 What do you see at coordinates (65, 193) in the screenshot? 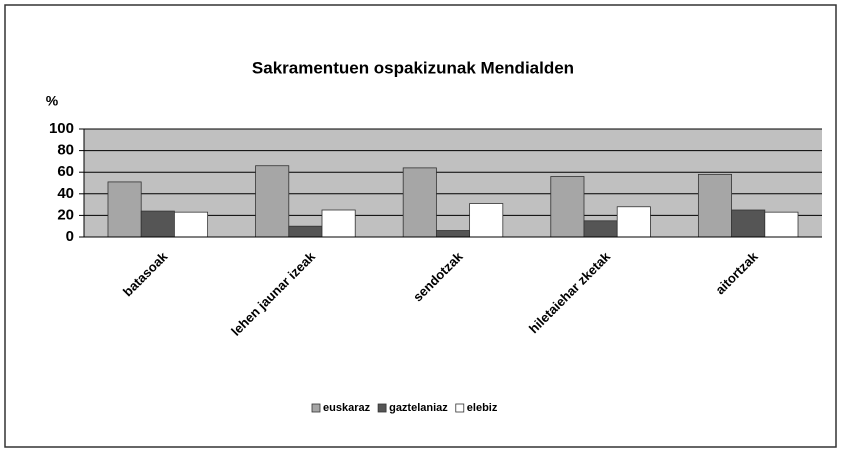
I see `y-tick-label: 40` at bounding box center [65, 193].